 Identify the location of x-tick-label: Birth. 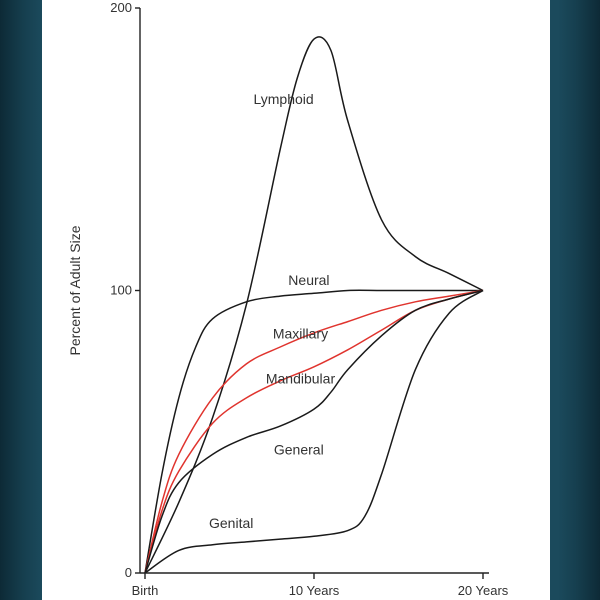
(145, 590).